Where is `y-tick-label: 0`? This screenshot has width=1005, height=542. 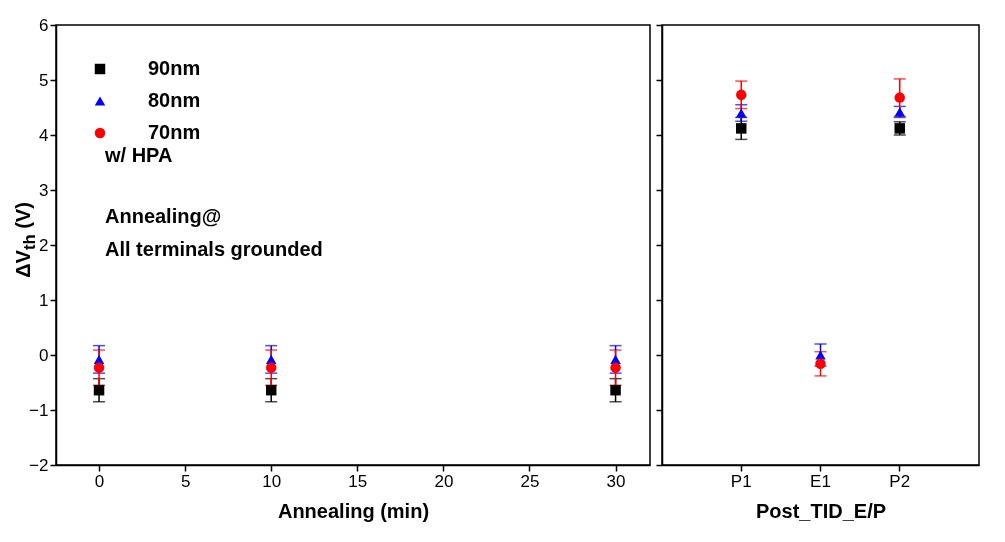
y-tick-label: 0 is located at coordinates (44, 355).